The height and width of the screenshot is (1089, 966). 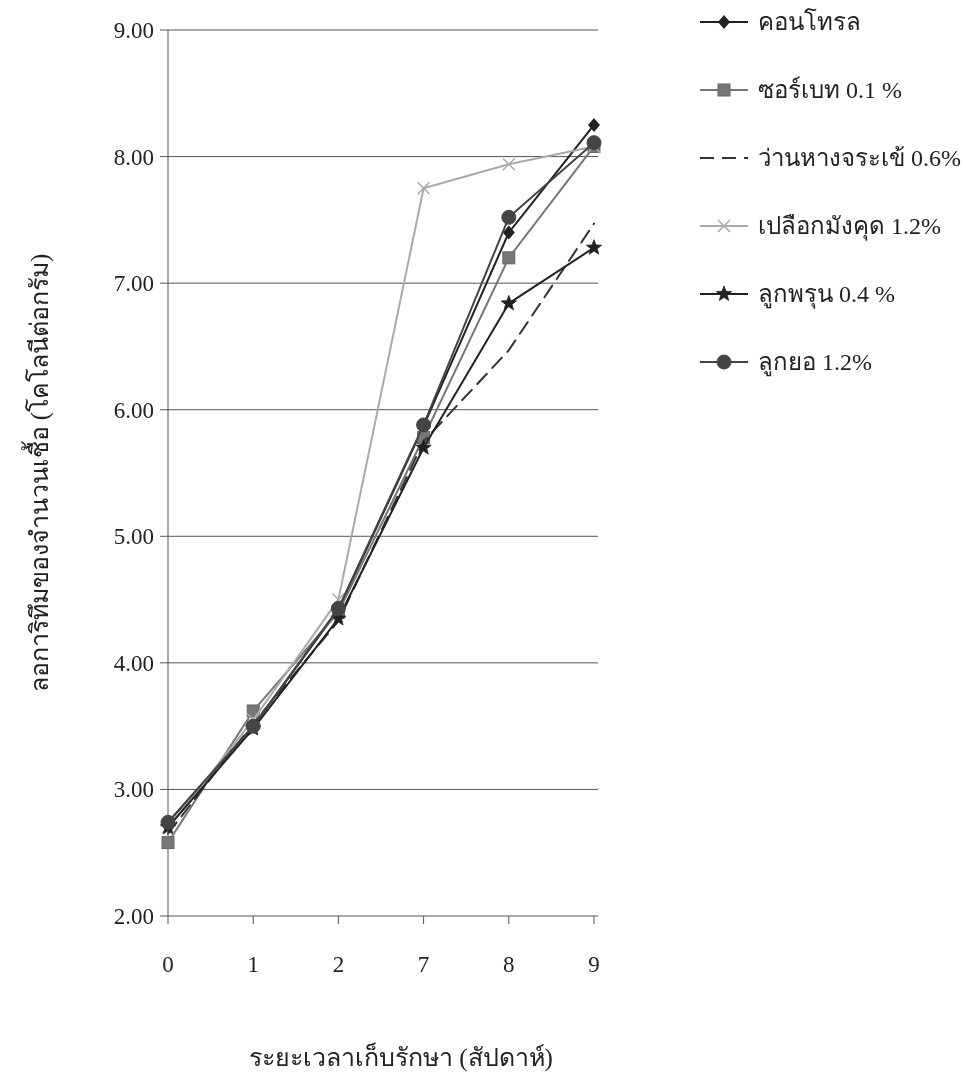 I want to click on x-tick-label: 9, so click(x=594, y=964).